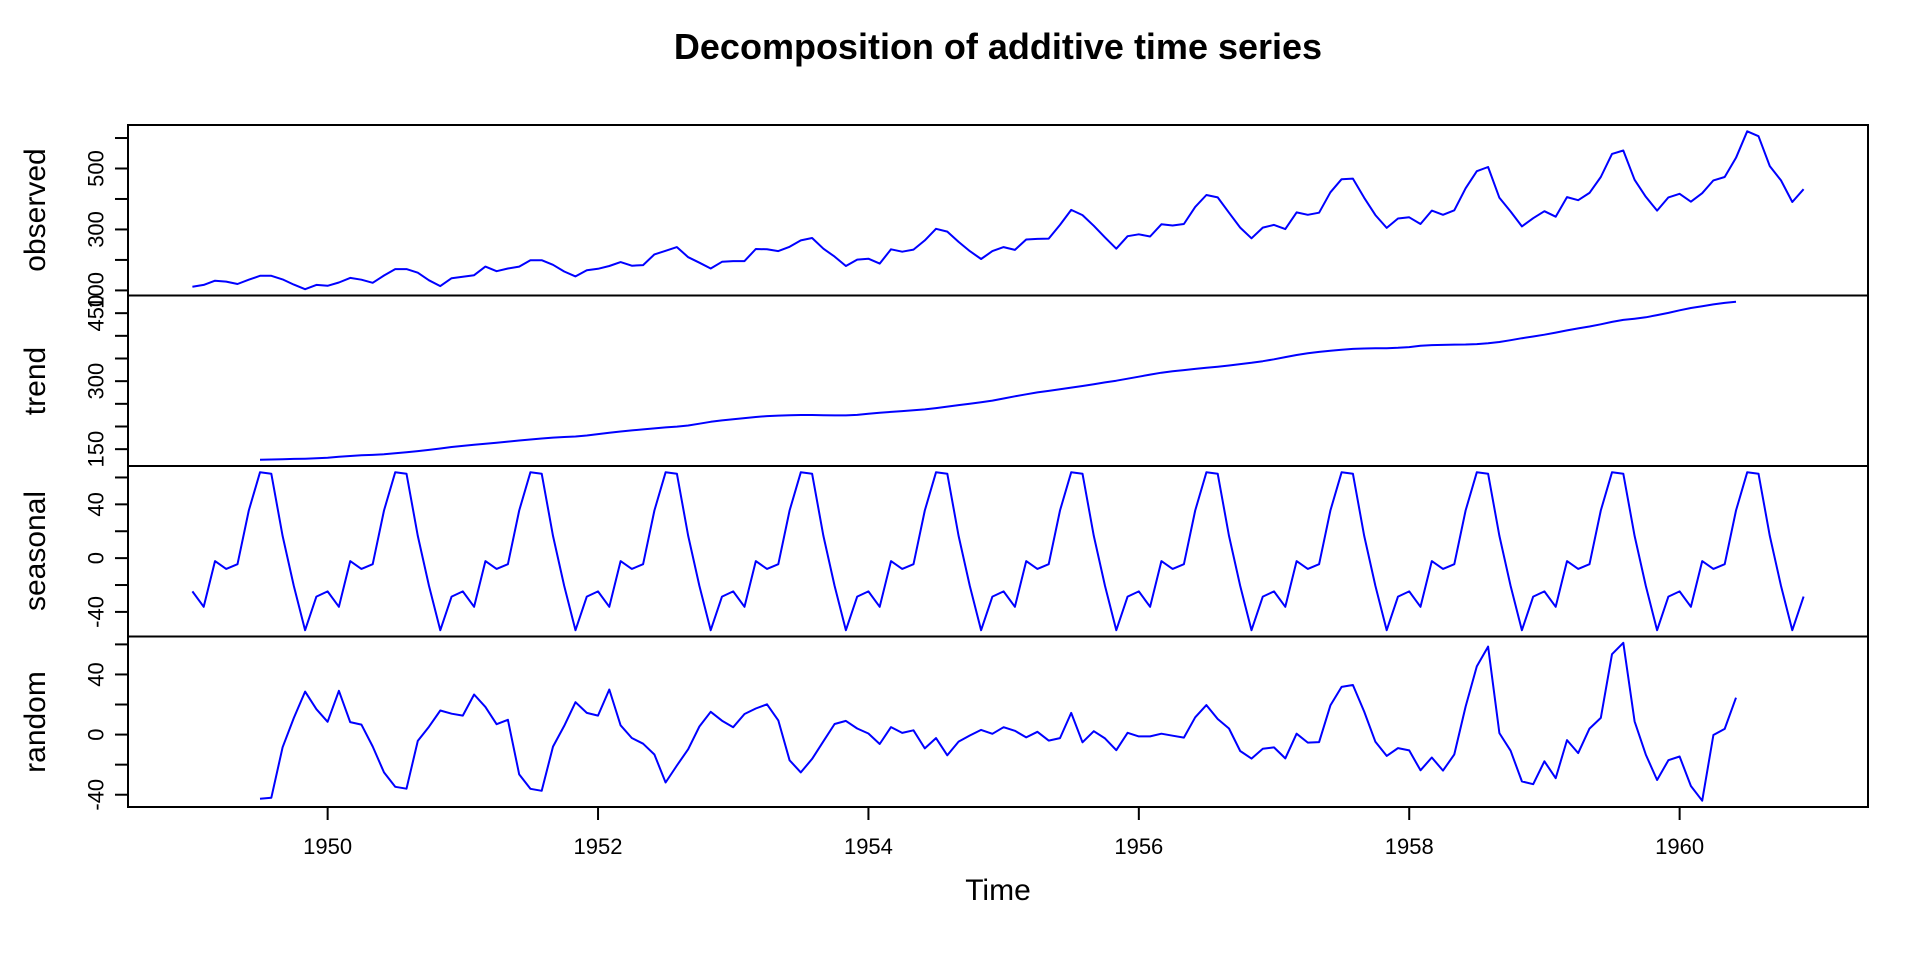 Image resolution: width=1920 pixels, height=960 pixels. What do you see at coordinates (327, 846) in the screenshot?
I see `x-tick-label: 1950` at bounding box center [327, 846].